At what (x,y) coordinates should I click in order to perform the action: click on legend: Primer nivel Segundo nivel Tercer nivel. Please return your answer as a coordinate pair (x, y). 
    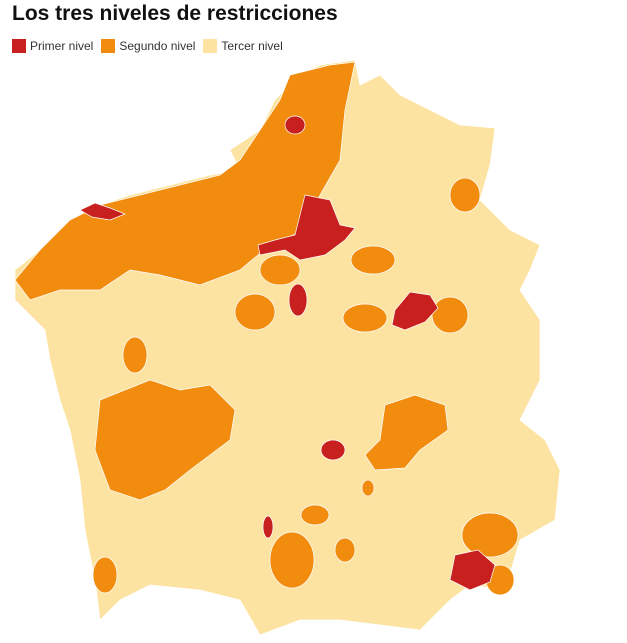
    Looking at the image, I should click on (147, 46).